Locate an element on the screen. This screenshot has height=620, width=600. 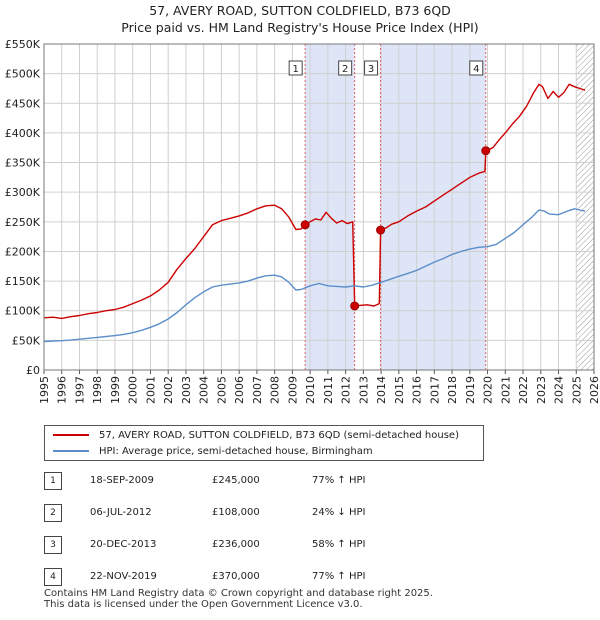
sale-price: £370,000 is located at coordinates (236, 576).